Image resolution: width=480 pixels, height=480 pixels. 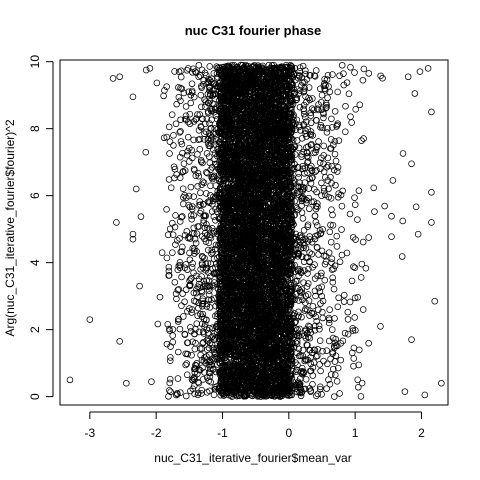 What do you see at coordinates (253, 30) in the screenshot?
I see `chart-title: nuc C31 fourier phase` at bounding box center [253, 30].